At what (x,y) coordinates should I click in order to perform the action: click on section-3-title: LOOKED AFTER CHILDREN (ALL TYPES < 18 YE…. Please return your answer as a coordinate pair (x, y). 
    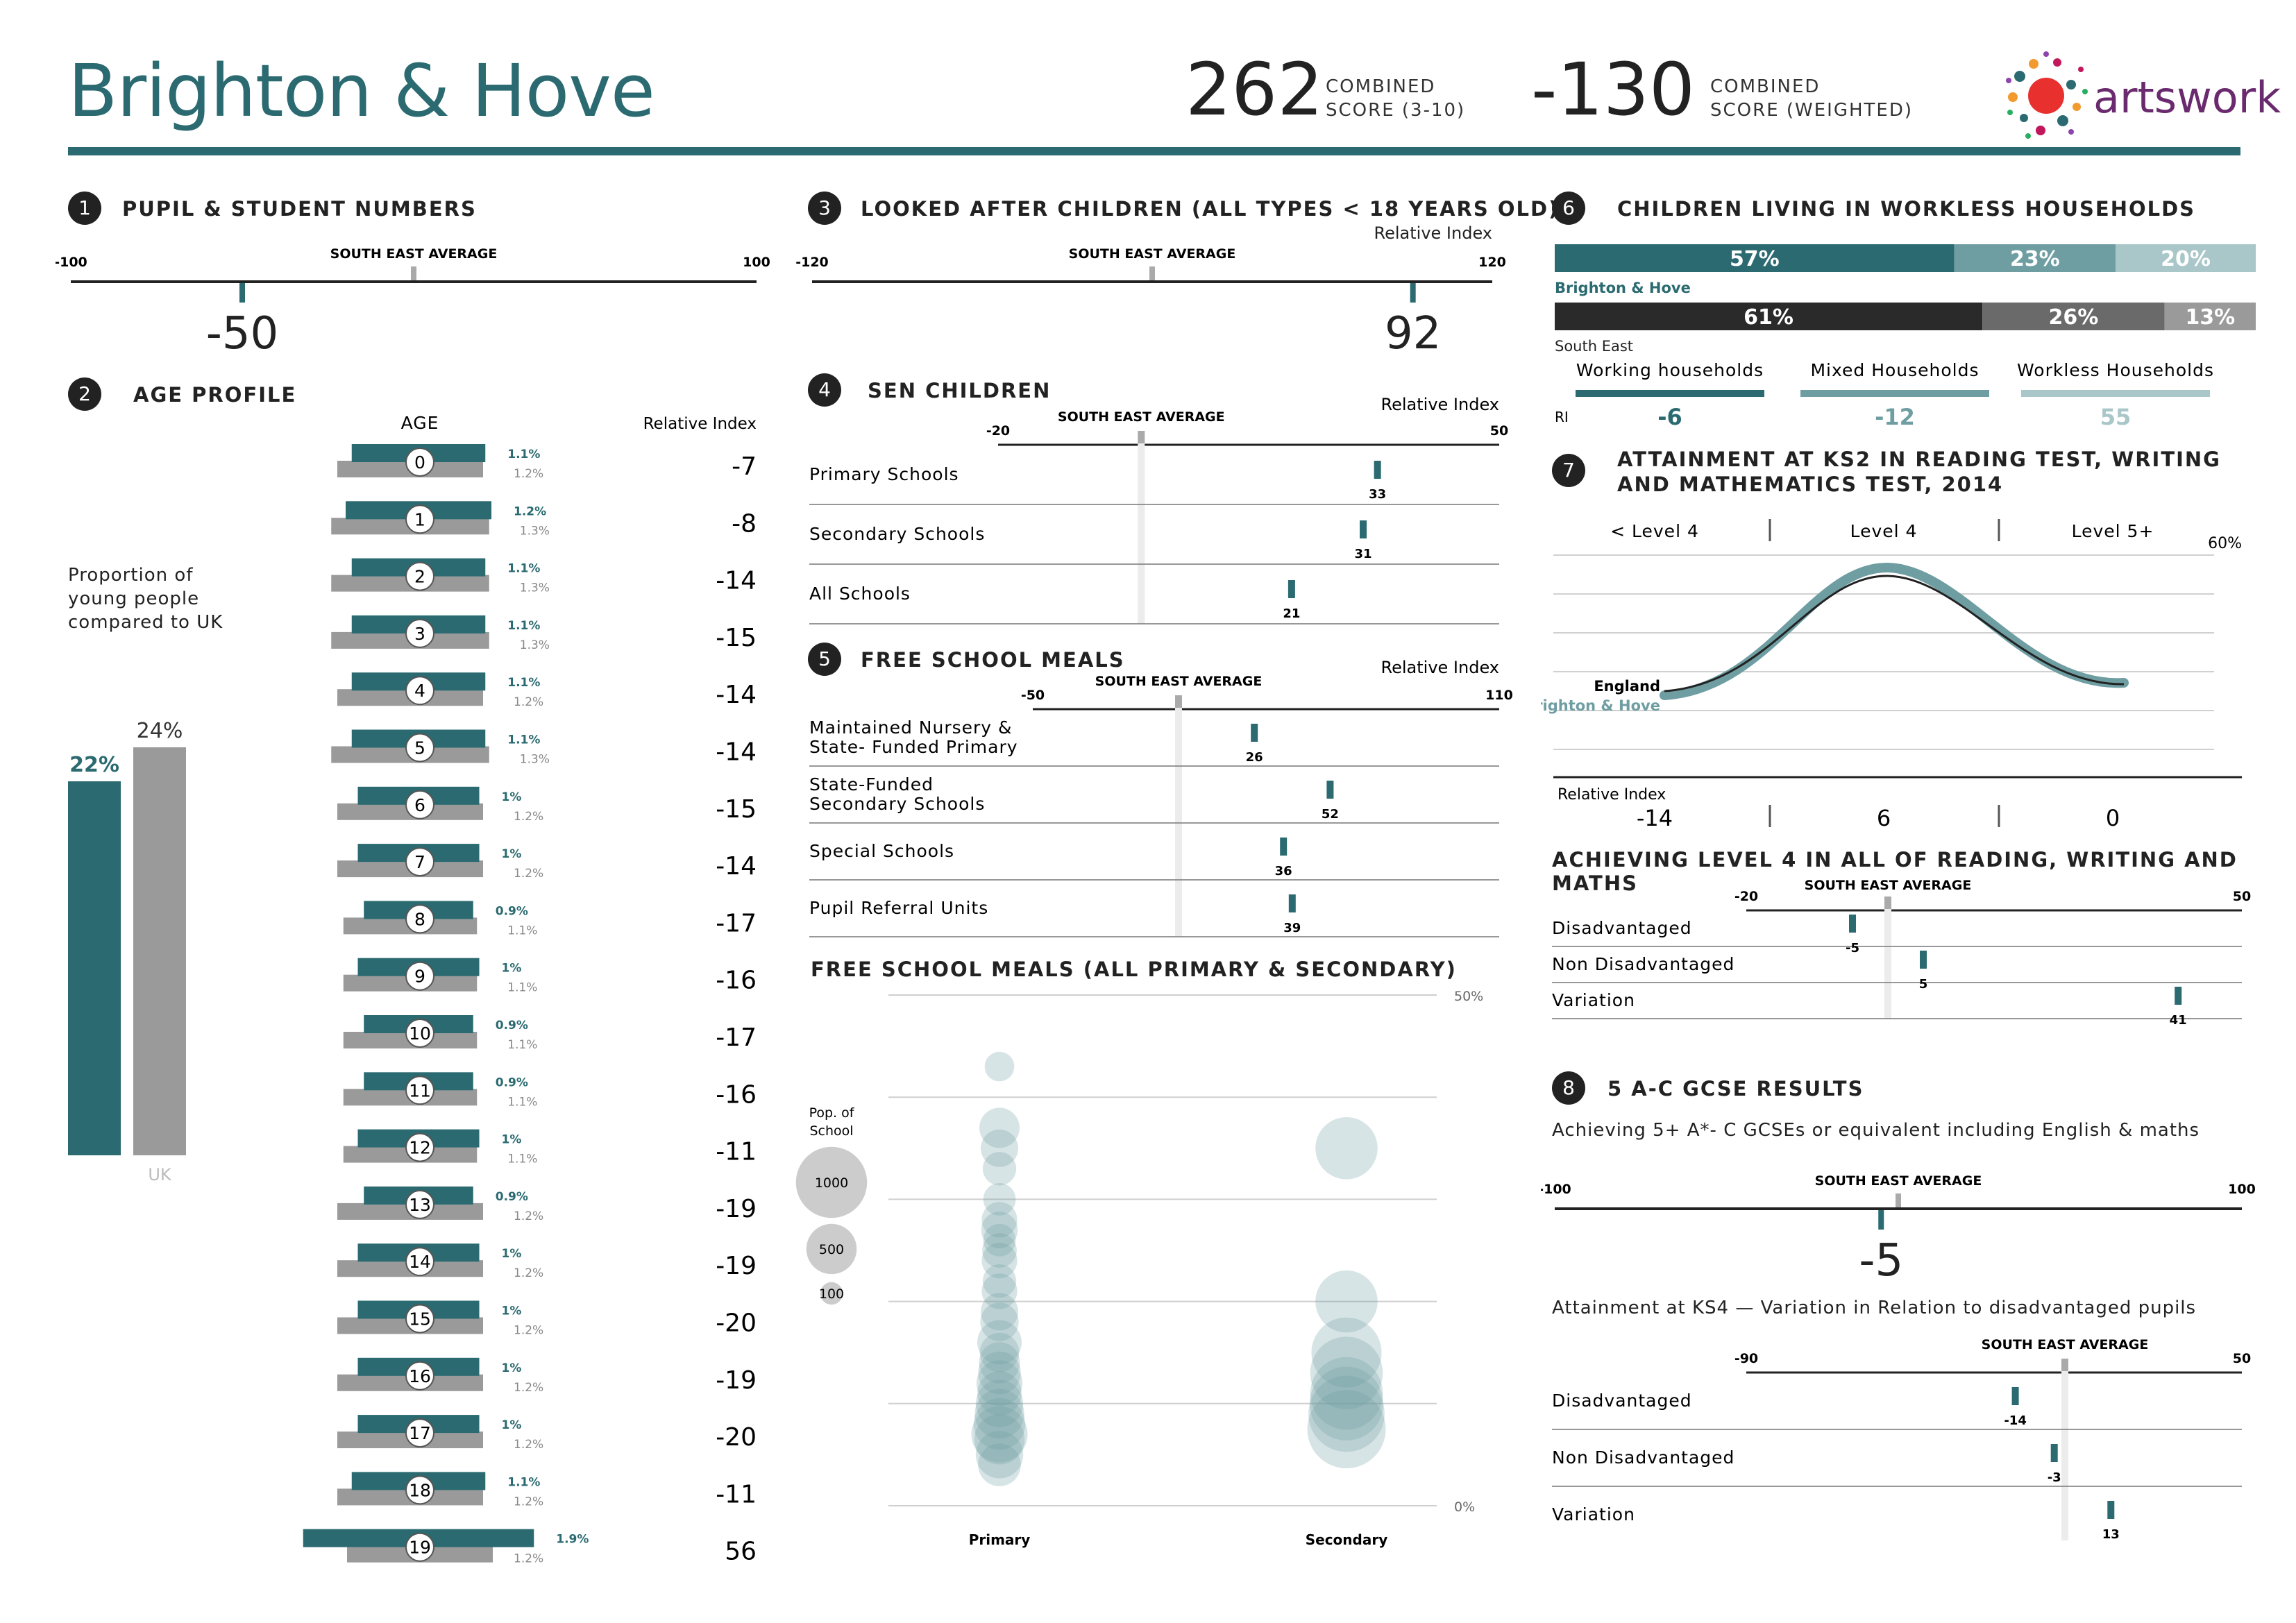
    Looking at the image, I should click on (1211, 209).